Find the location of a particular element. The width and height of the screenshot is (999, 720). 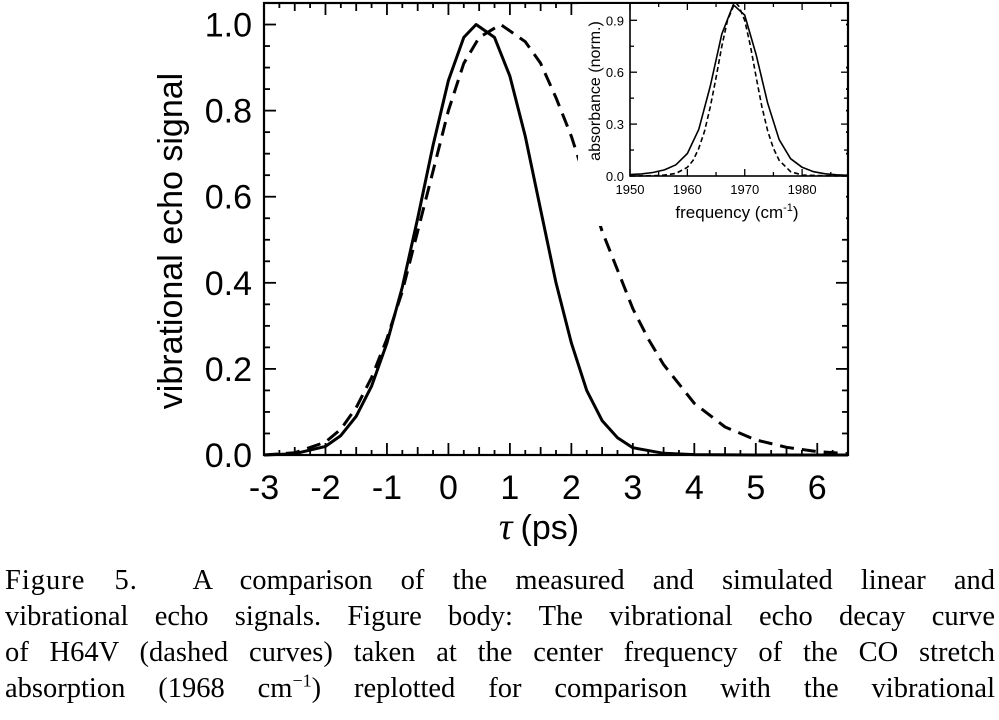

main-x-tick-label: 1 is located at coordinates (509, 488).